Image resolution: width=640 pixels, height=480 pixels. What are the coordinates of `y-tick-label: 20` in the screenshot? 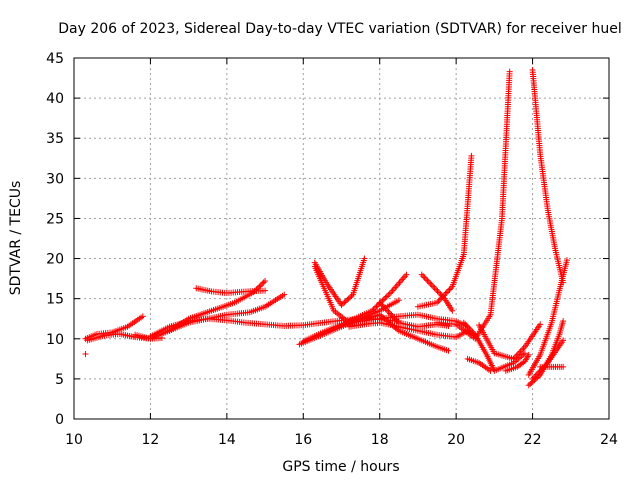 It's located at (55, 260).